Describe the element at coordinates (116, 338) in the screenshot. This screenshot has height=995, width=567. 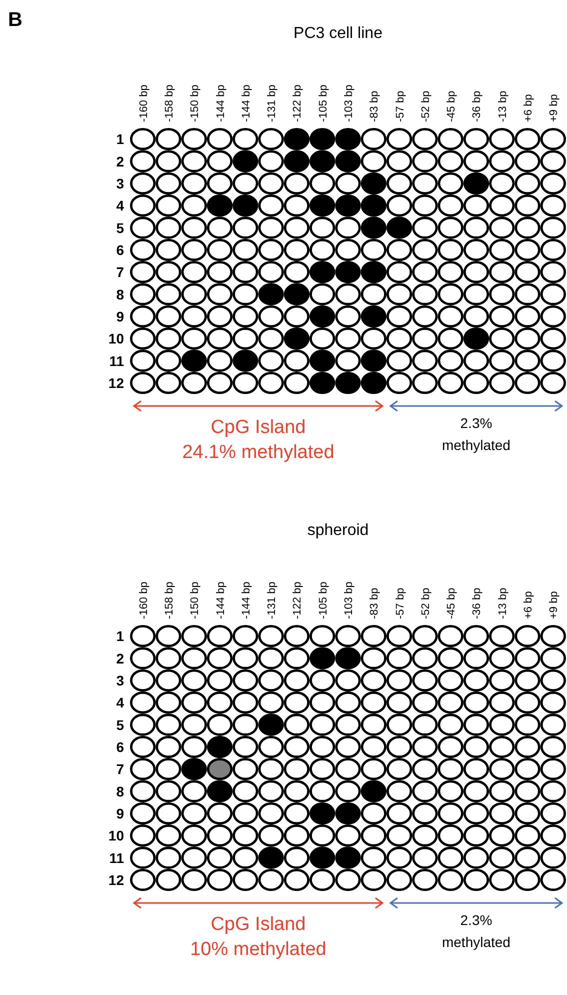
I see `y-tick-label: 10` at that location.